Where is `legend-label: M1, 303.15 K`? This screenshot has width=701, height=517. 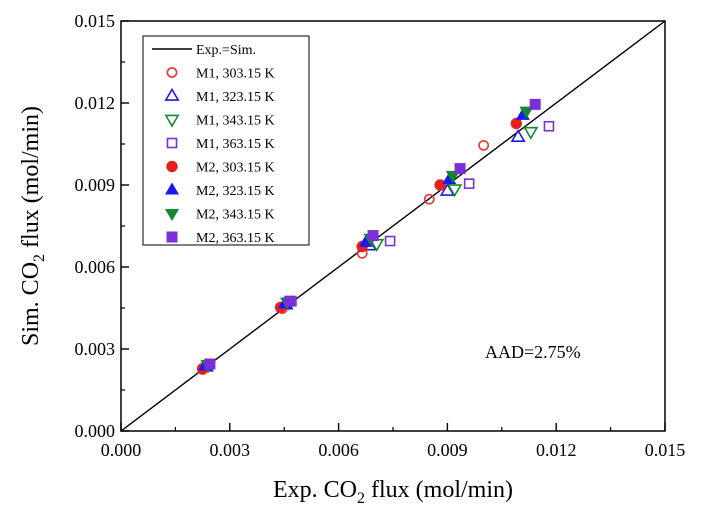 legend-label: M1, 303.15 K is located at coordinates (235, 74).